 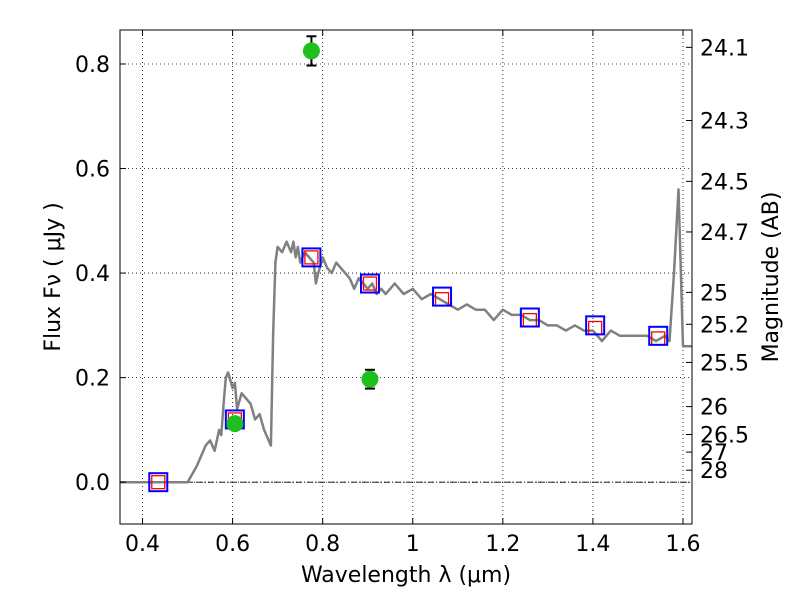 I want to click on y2-tick-label: 24.5, so click(x=724, y=182).